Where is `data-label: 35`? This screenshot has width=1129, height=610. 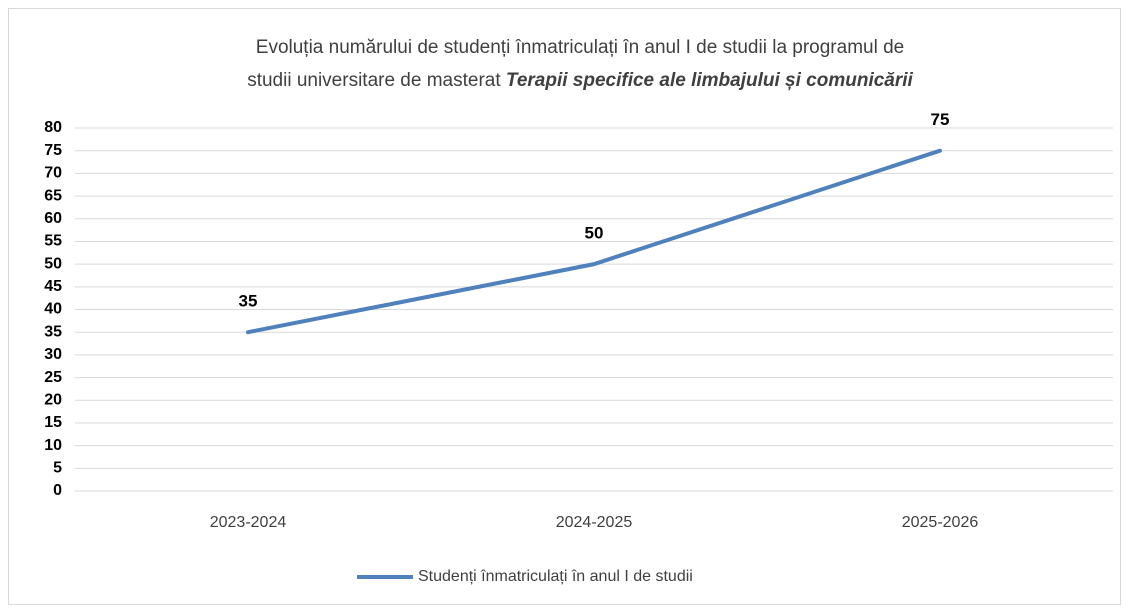 data-label: 35 is located at coordinates (248, 301).